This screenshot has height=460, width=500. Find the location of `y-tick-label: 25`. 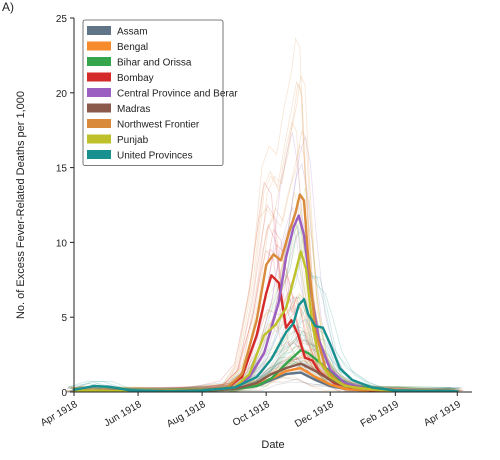

y-tick-label: 25 is located at coordinates (62, 19).